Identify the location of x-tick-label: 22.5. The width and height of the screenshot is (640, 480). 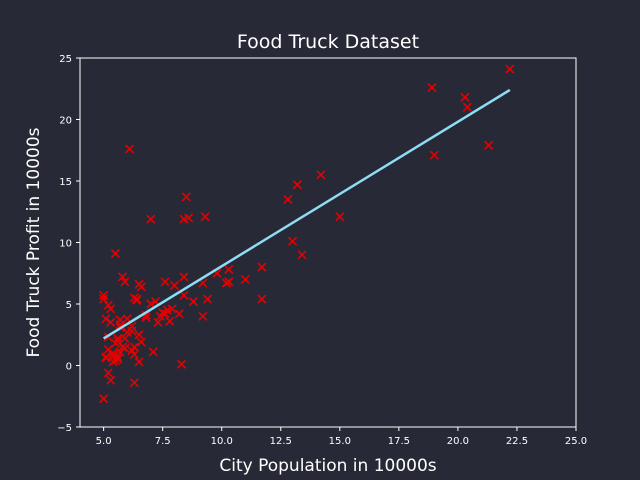
(517, 441).